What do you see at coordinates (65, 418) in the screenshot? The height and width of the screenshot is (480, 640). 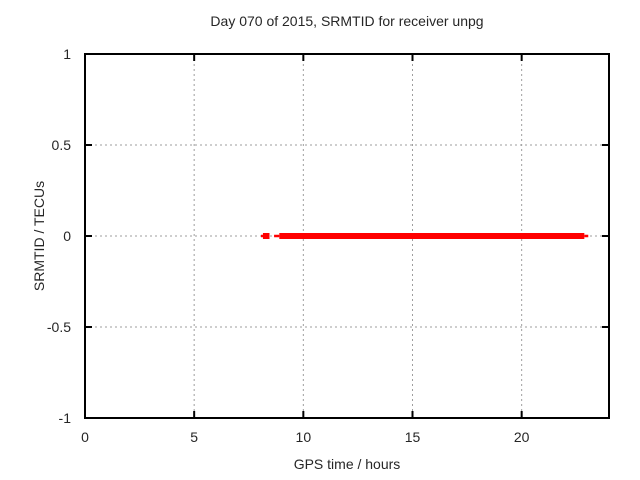 I see `y-tick-label: -1` at bounding box center [65, 418].